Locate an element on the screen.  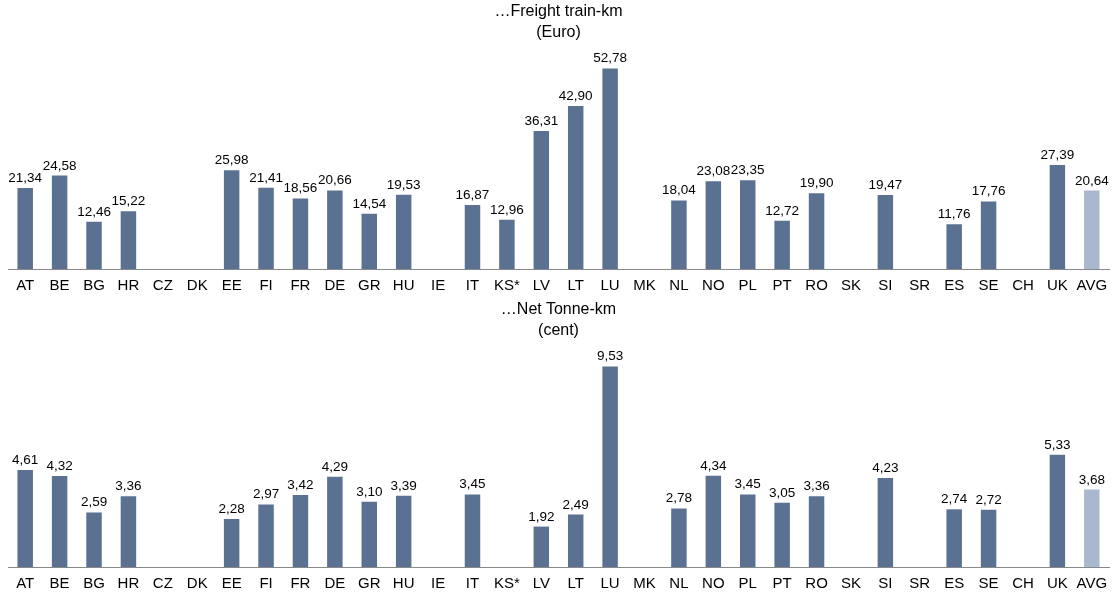
x-tick-label: SR is located at coordinates (920, 583).